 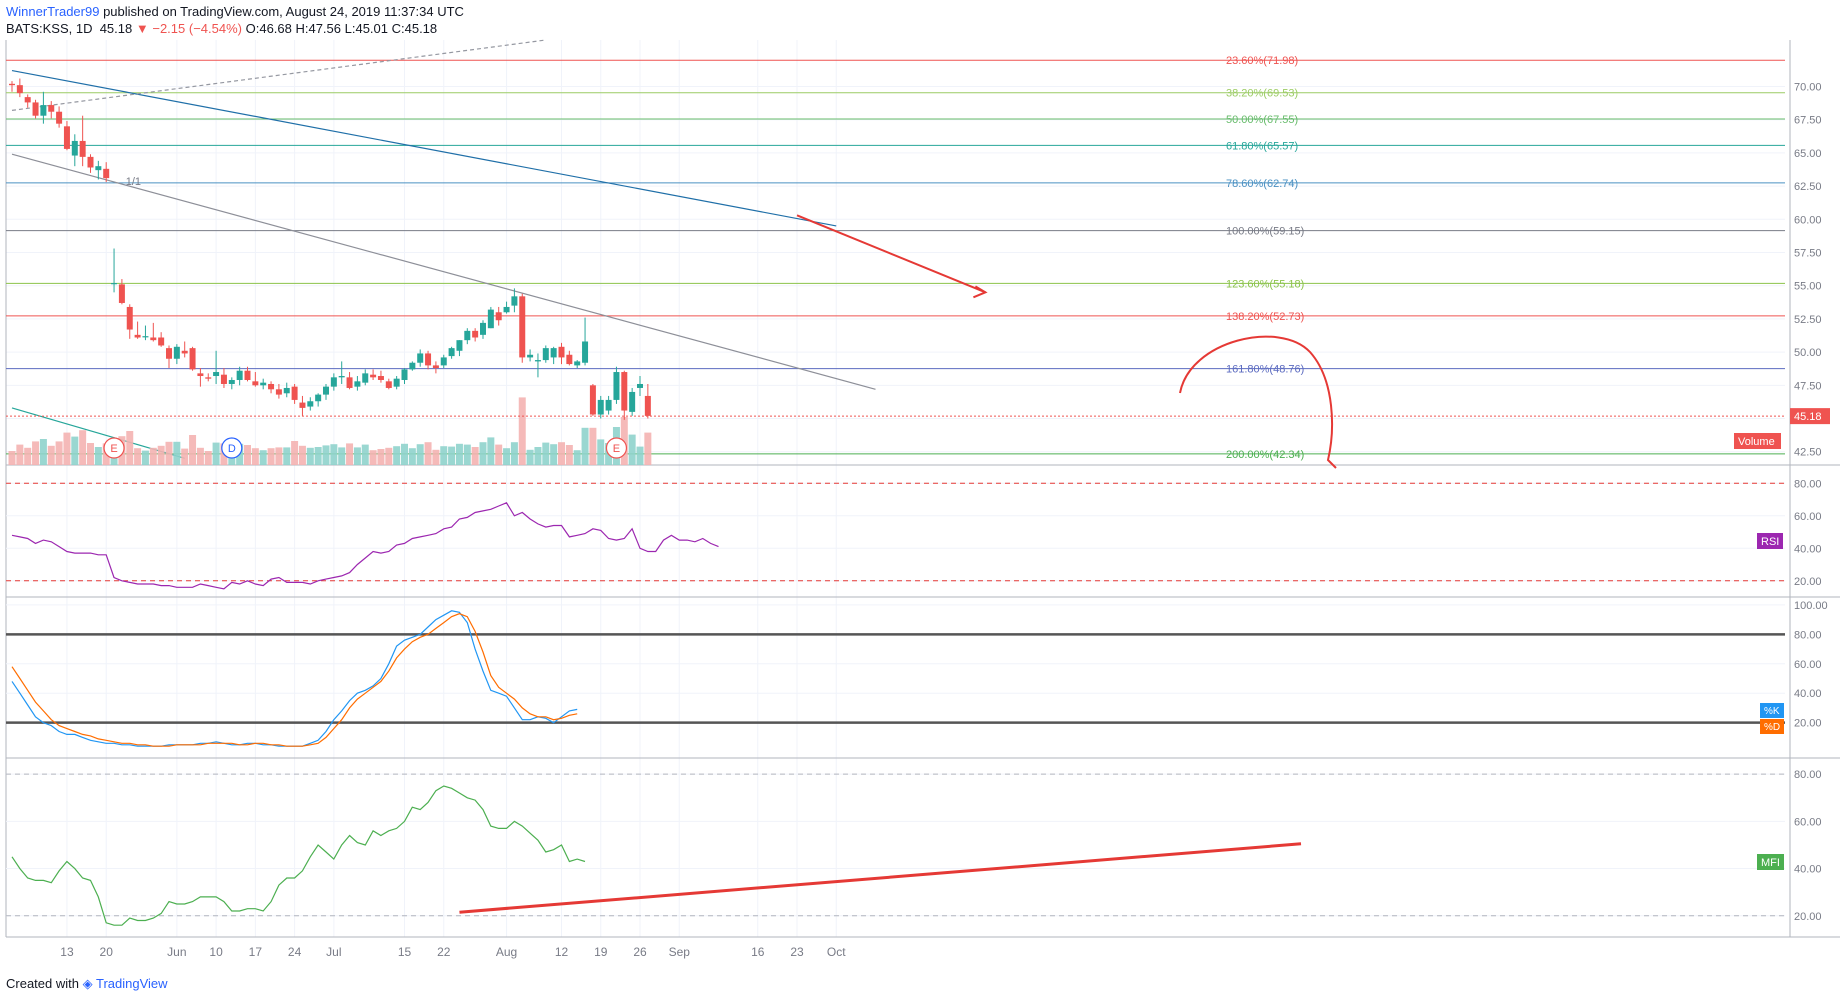 I want to click on stoch-tick-label-0: 20.00, so click(x=1808, y=724).